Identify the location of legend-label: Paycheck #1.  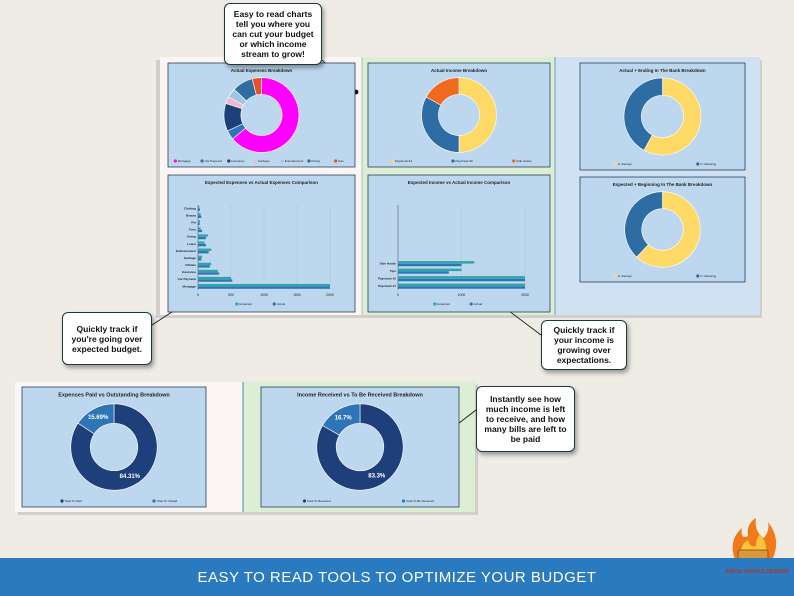
(404, 161).